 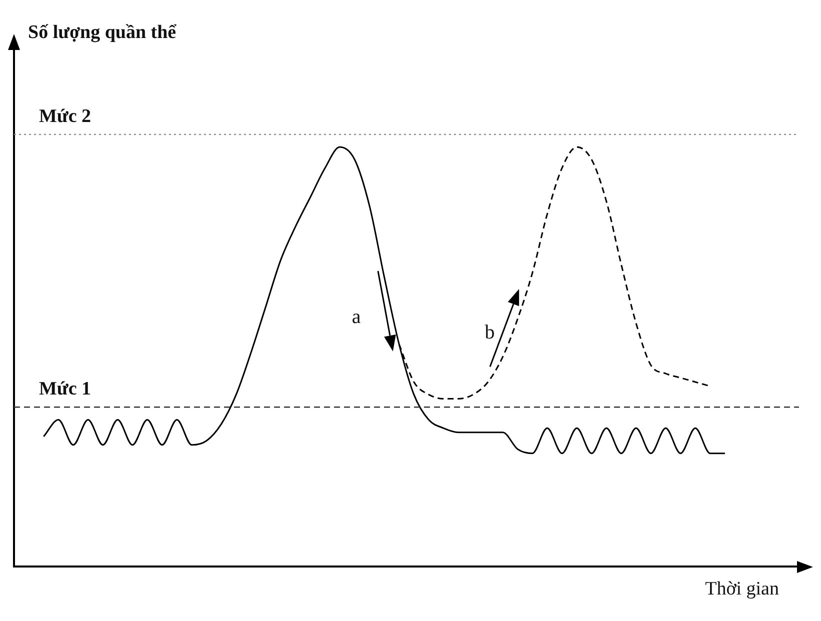 I want to click on text: Số lượng quần thể, so click(x=102, y=32).